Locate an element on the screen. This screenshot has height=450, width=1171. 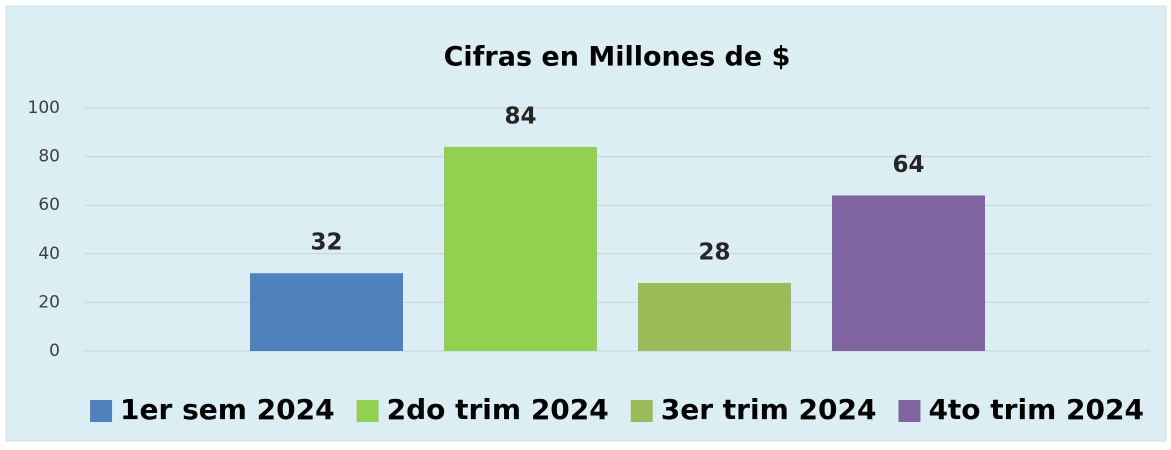
y-tick-label: 20 is located at coordinates (49, 302).